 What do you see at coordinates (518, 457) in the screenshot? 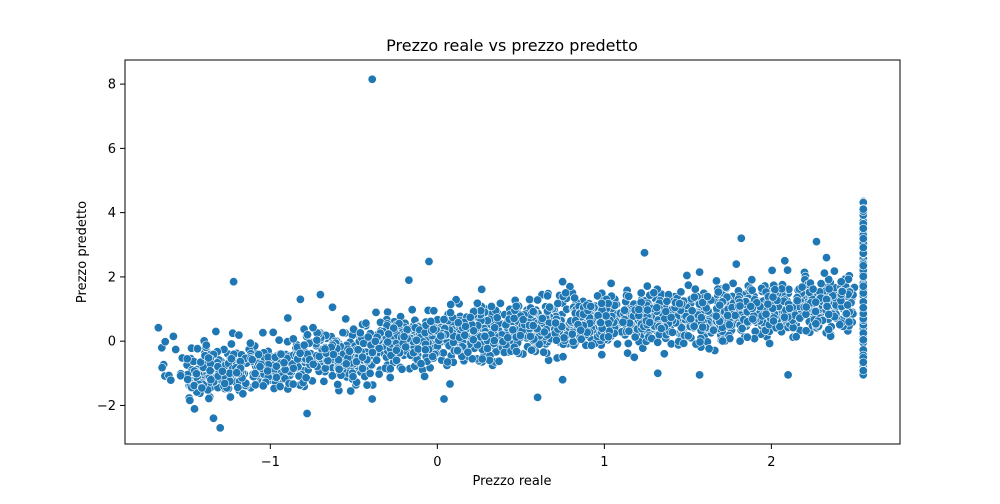
I see `x-axis-ticks: −1 0 1 2` at bounding box center [518, 457].